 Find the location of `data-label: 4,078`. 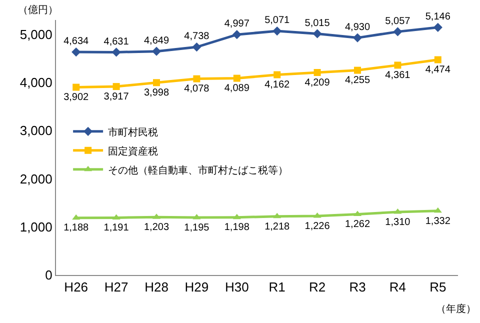

data-label: 4,078 is located at coordinates (197, 89).